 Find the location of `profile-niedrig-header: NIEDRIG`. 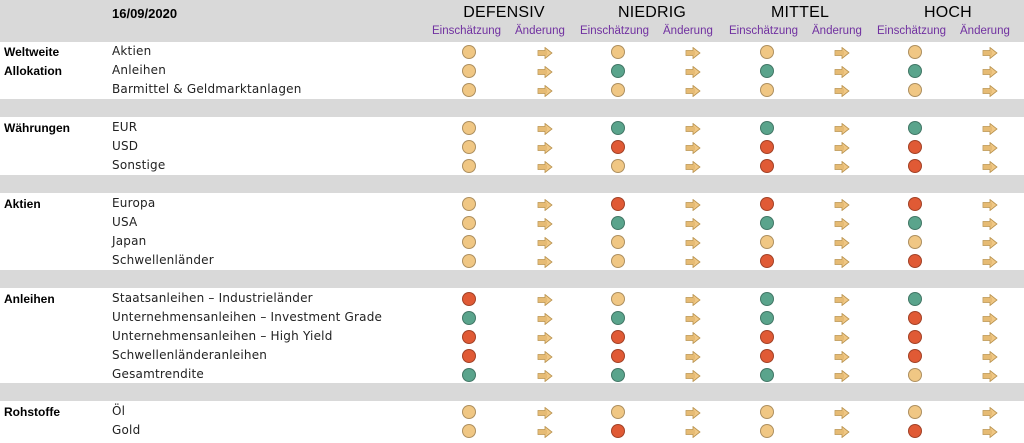

profile-niedrig-header: NIEDRIG is located at coordinates (652, 12).